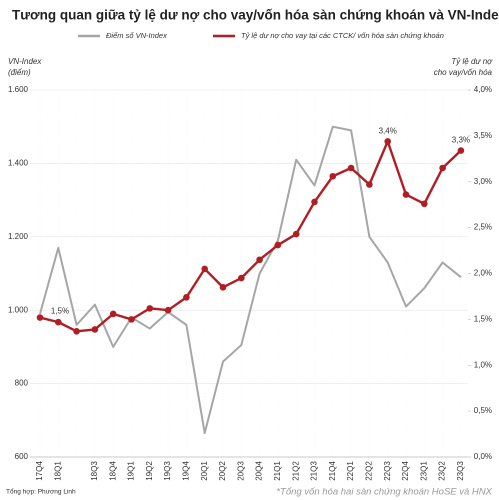 The height and width of the screenshot is (500, 499). What do you see at coordinates (483, 135) in the screenshot?
I see `y2-tick-label: 3,5%` at bounding box center [483, 135].